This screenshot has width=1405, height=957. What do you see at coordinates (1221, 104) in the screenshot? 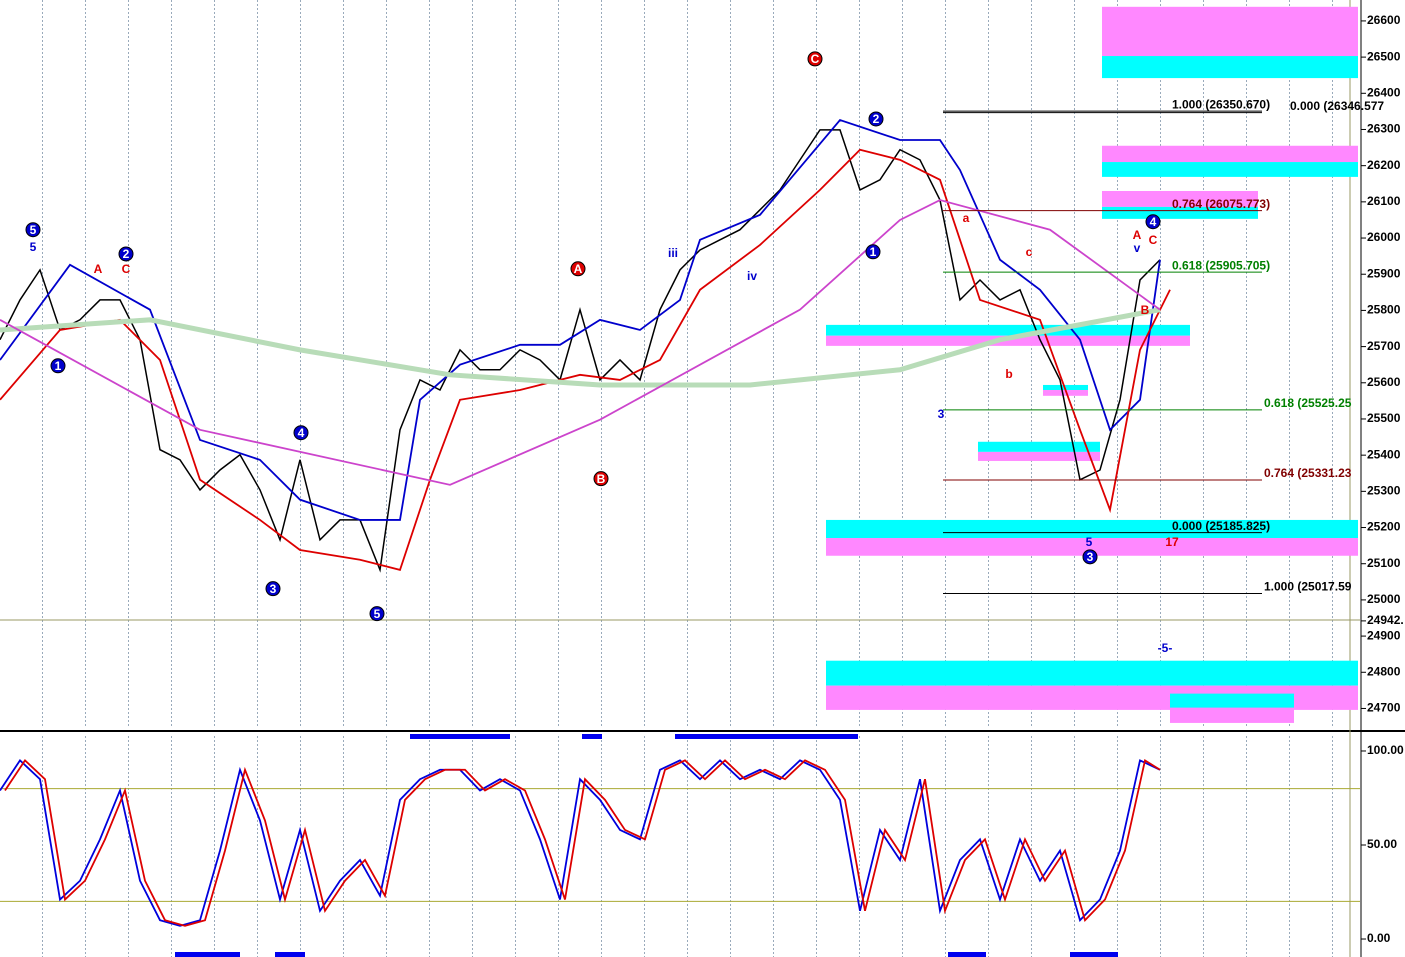
I see `fib-label: 1.000 (26350.670)` at bounding box center [1221, 104].